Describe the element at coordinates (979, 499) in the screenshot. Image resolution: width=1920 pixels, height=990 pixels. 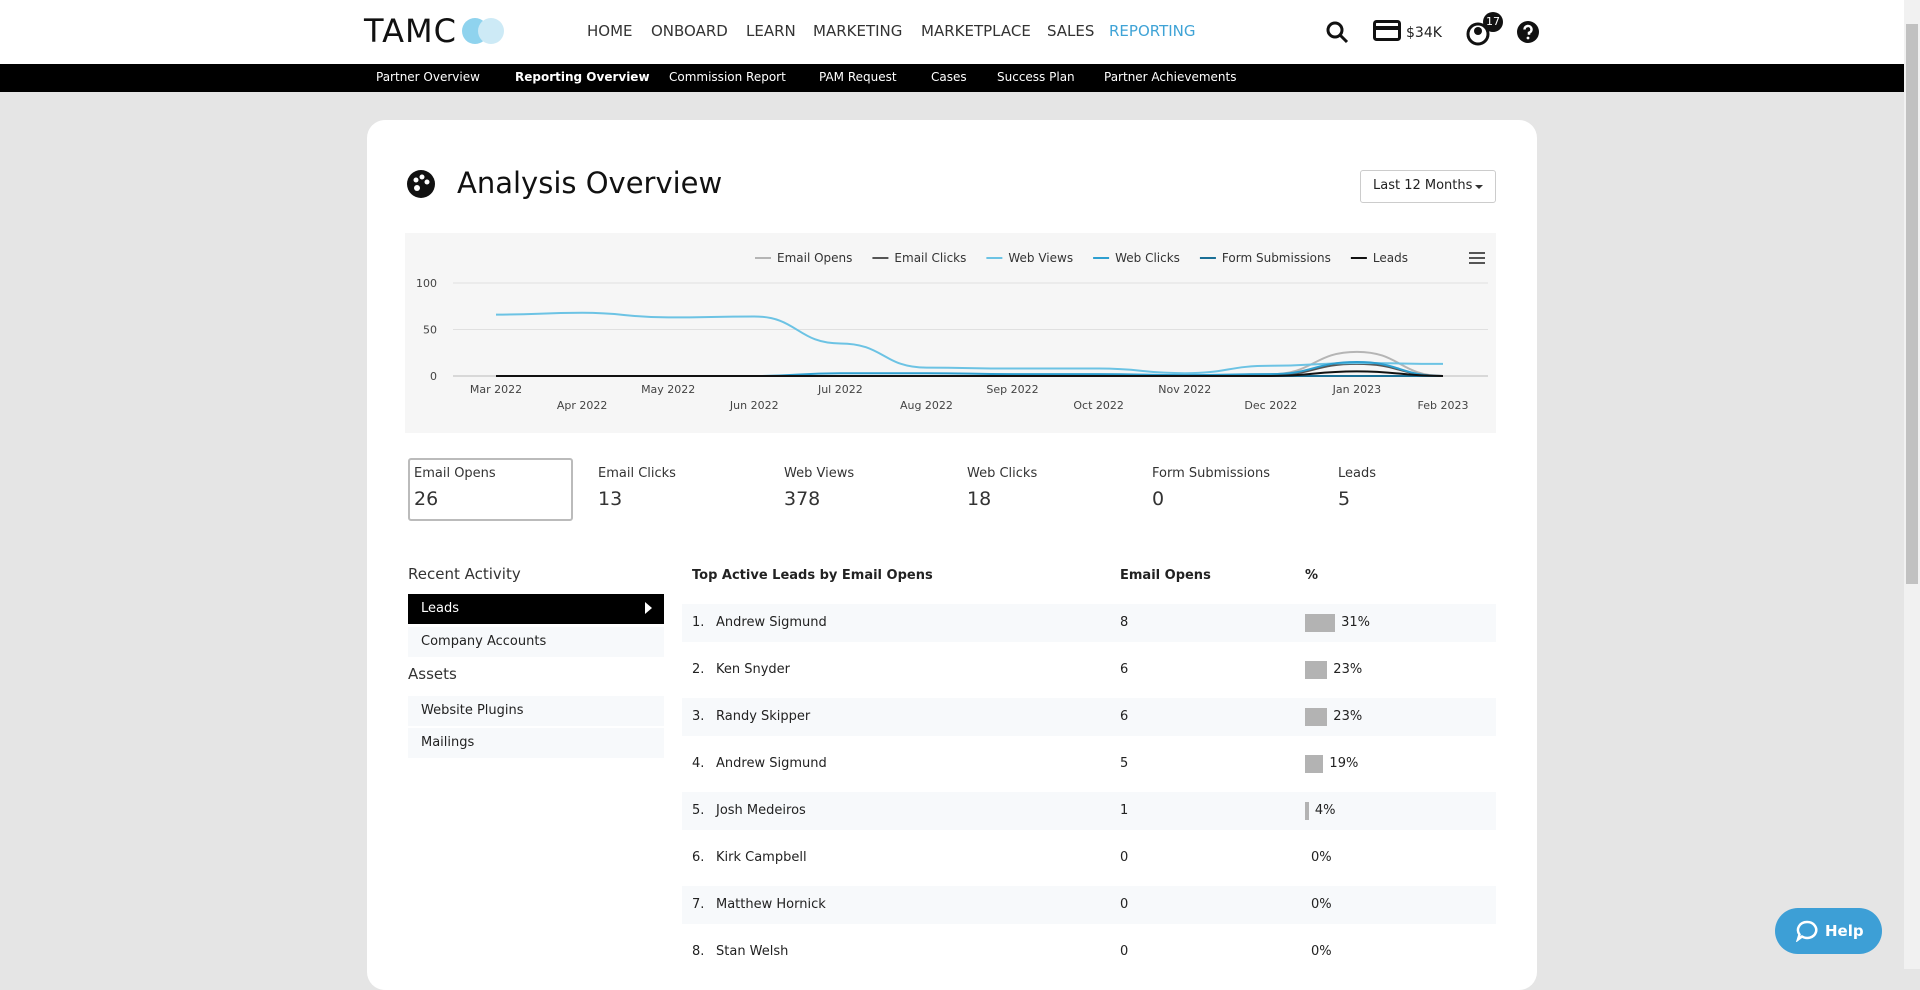
I see `stat-value: 18` at that location.